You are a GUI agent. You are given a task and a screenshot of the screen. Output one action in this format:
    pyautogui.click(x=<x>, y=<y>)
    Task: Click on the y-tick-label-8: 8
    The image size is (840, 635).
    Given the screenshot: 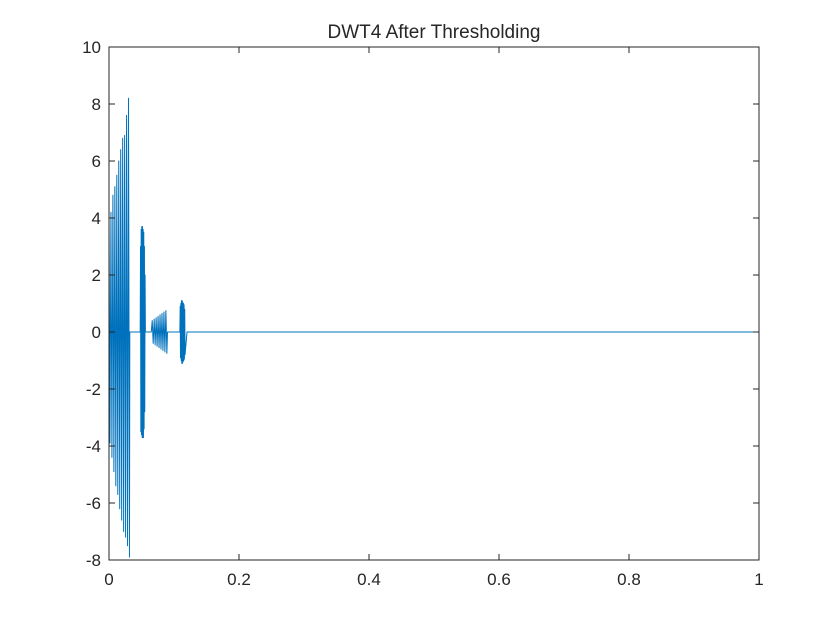 What is the action you would take?
    pyautogui.click(x=96, y=104)
    